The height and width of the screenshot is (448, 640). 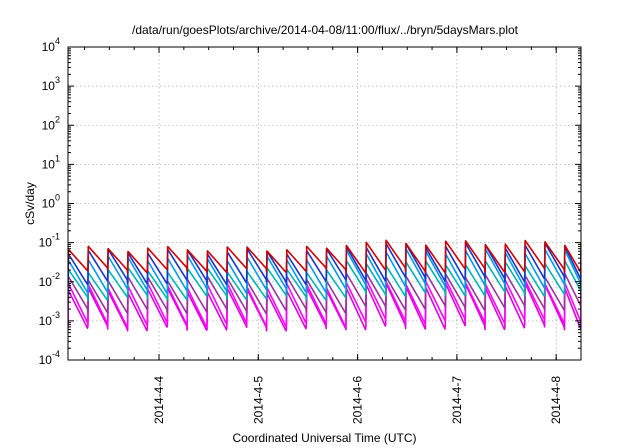 What do you see at coordinates (49, 358) in the screenshot?
I see `y-tick-label: 10⁻⁴` at bounding box center [49, 358].